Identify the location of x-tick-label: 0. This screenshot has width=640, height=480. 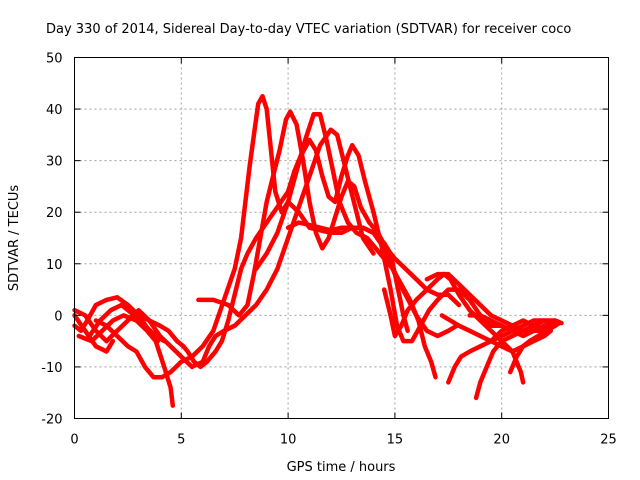
(74, 440).